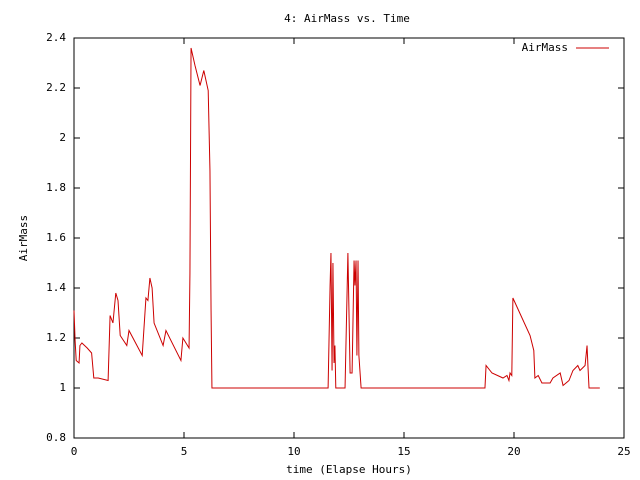  Describe the element at coordinates (56, 337) in the screenshot. I see `y-tick-label: 1.2` at that location.